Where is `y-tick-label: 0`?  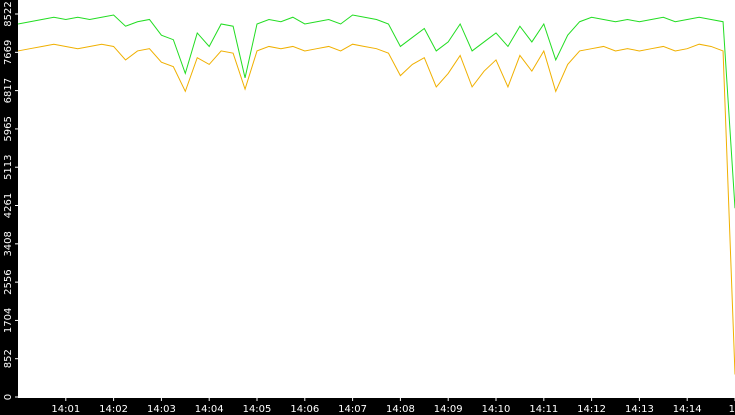 y-tick-label: 0 is located at coordinates (8, 397).